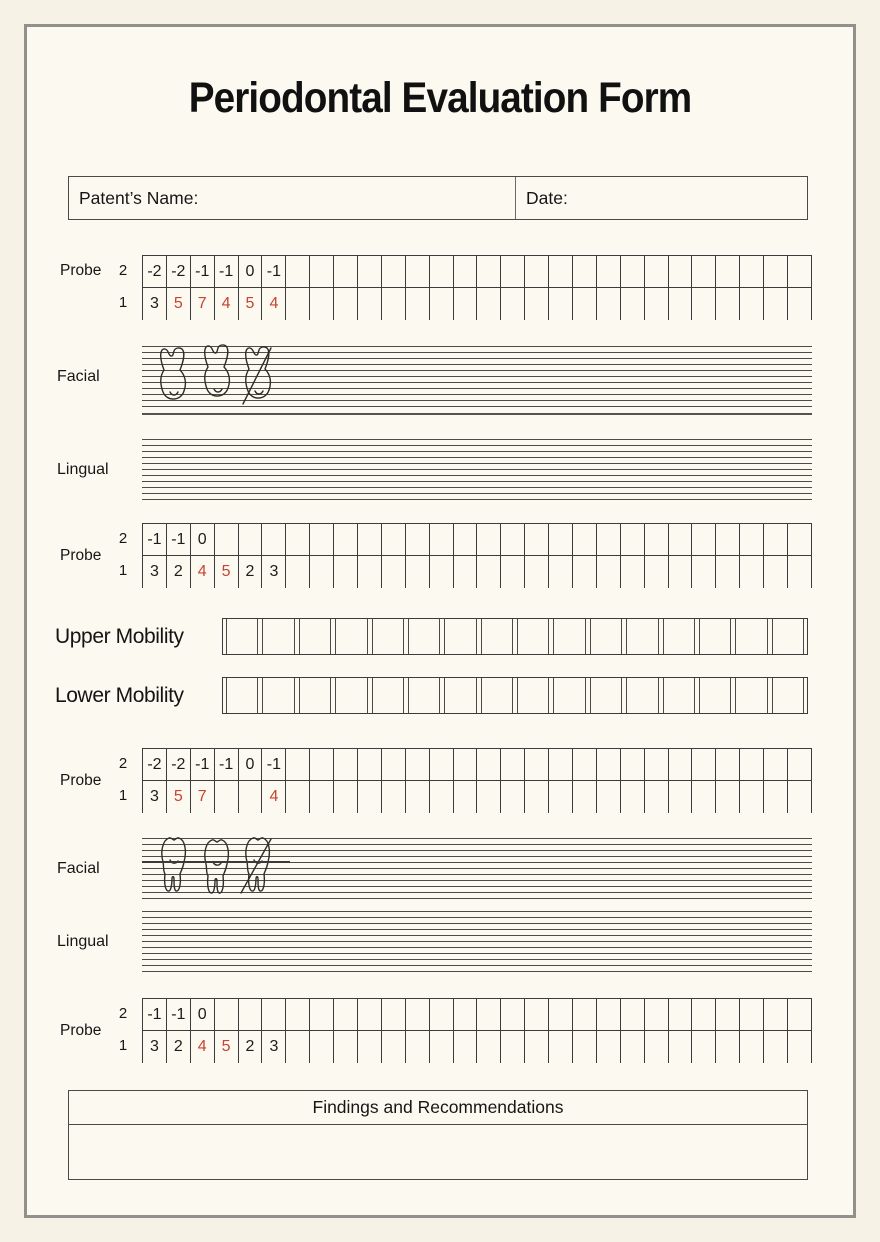 The height and width of the screenshot is (1242, 880). Describe the element at coordinates (179, 271) in the screenshot. I see `probe-cell: -2` at that location.